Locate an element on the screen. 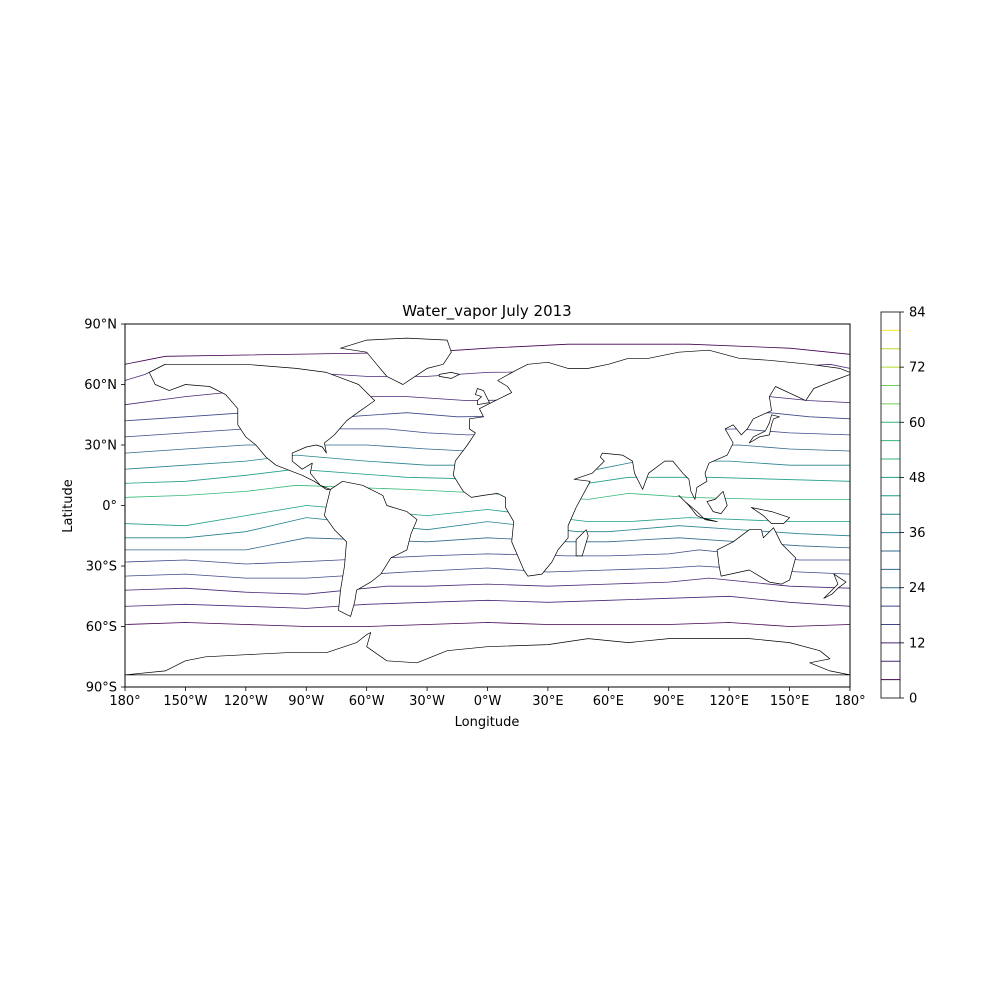  y-axis-label: Latitude is located at coordinates (68, 506).